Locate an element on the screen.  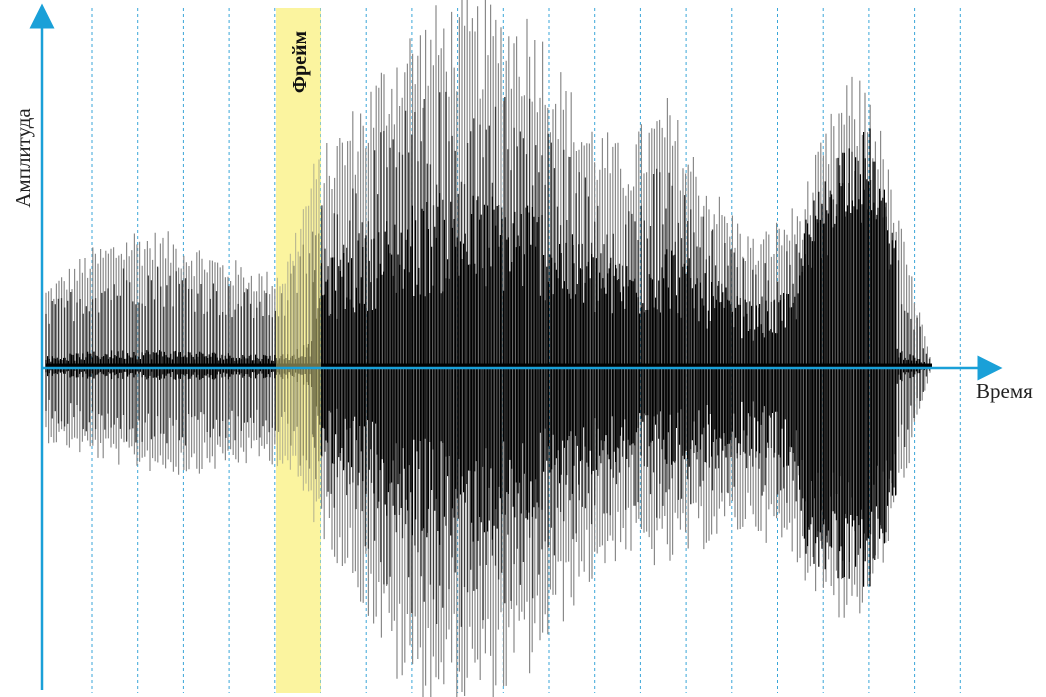
y-axis-label: Амплитуда is located at coordinates (23, 158).